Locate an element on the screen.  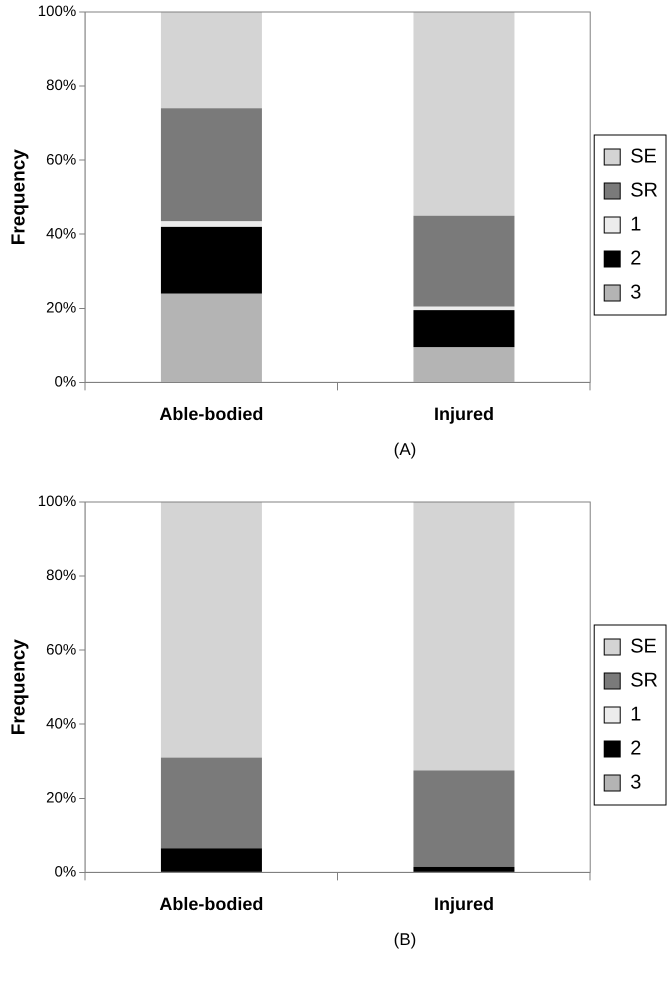
text: (B) is located at coordinates (405, 940).